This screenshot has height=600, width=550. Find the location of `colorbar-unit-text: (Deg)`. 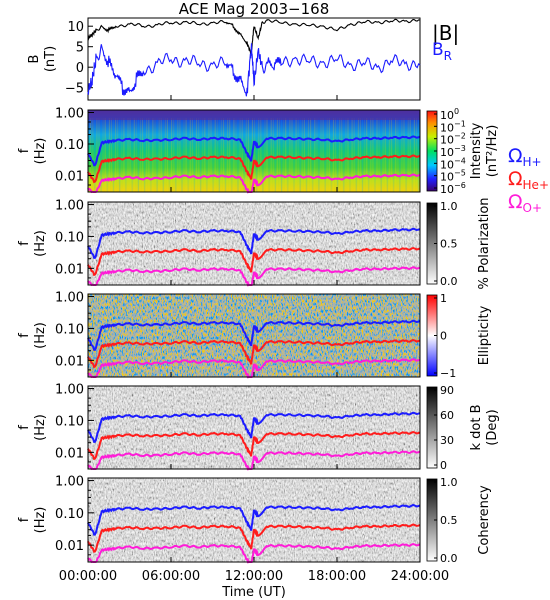

colorbar-unit-text: (Deg) is located at coordinates (492, 427).